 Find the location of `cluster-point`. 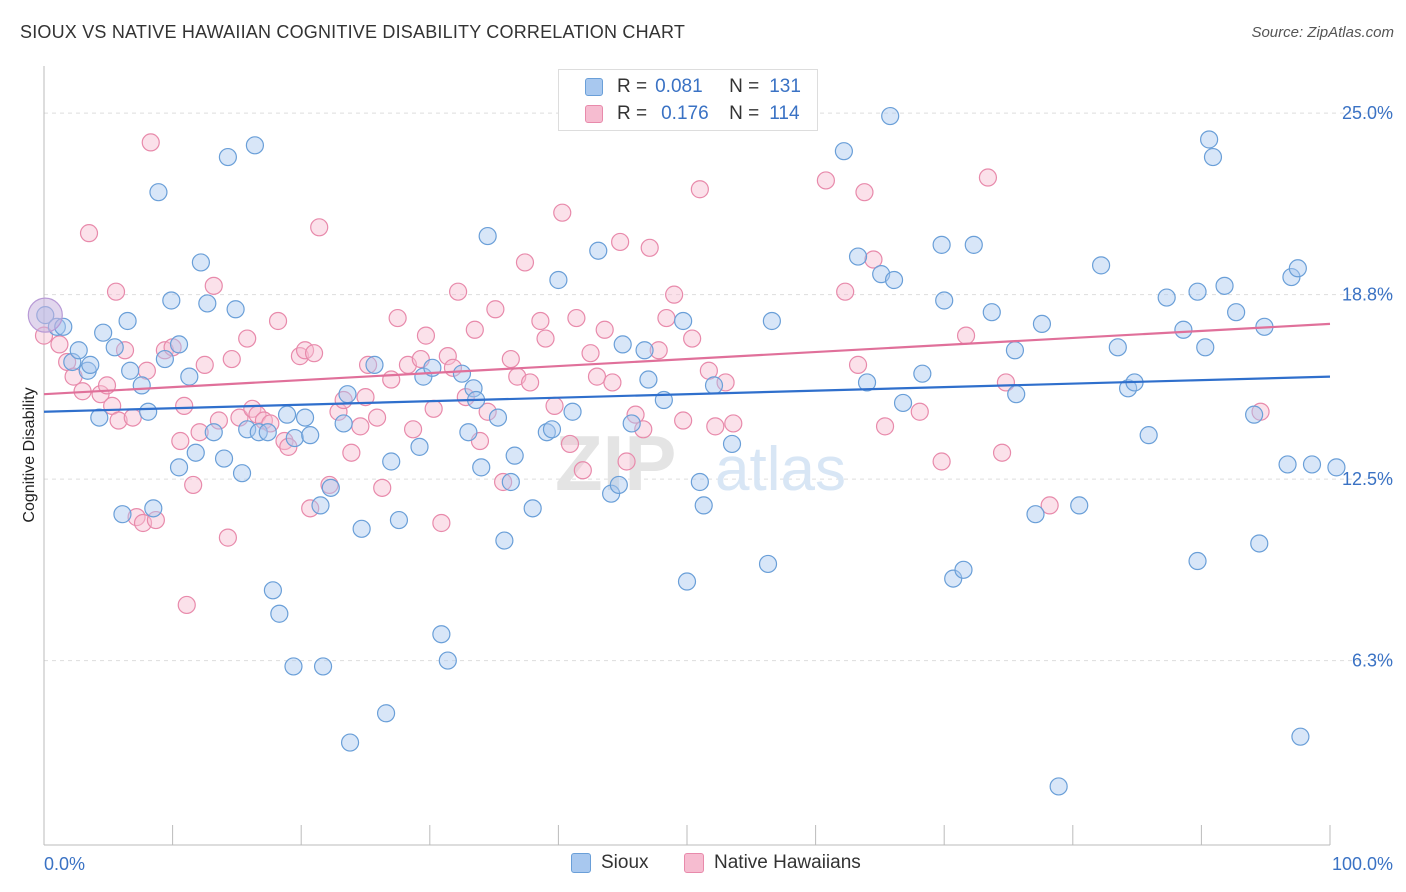

cluster-point is located at coordinates (45, 315).